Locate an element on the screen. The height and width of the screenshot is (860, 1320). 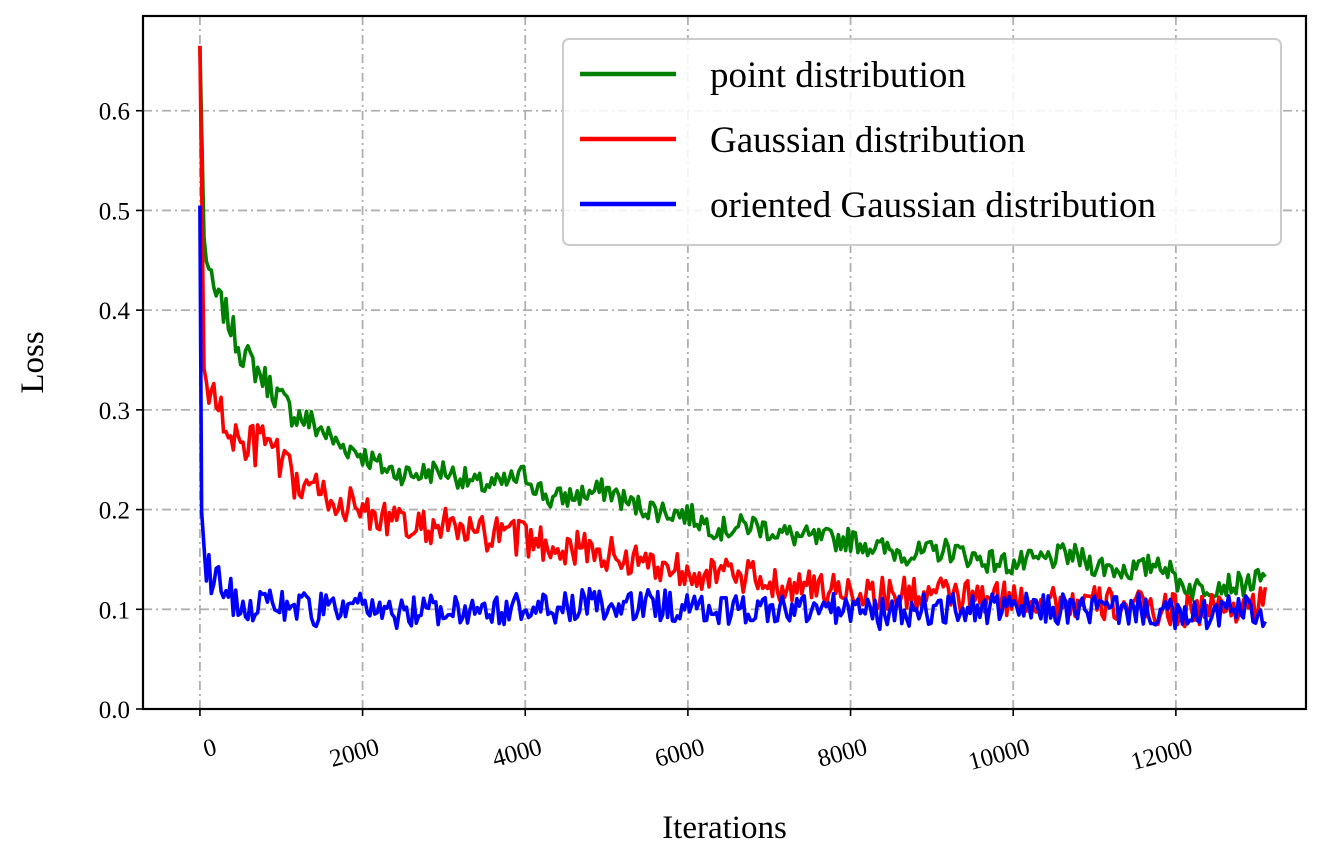
y-axis-ticks: 0.0 0.1 0.2 0.3 0.4 0.5 0.6 is located at coordinates (121, 411).